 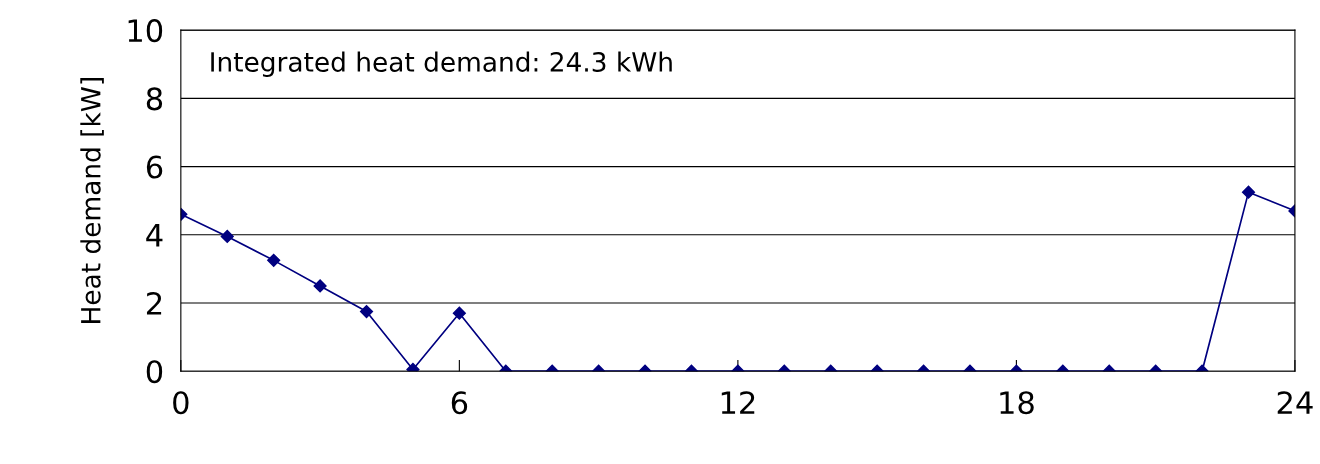 What do you see at coordinates (459, 403) in the screenshot?
I see `x-tick-label: 6` at bounding box center [459, 403].